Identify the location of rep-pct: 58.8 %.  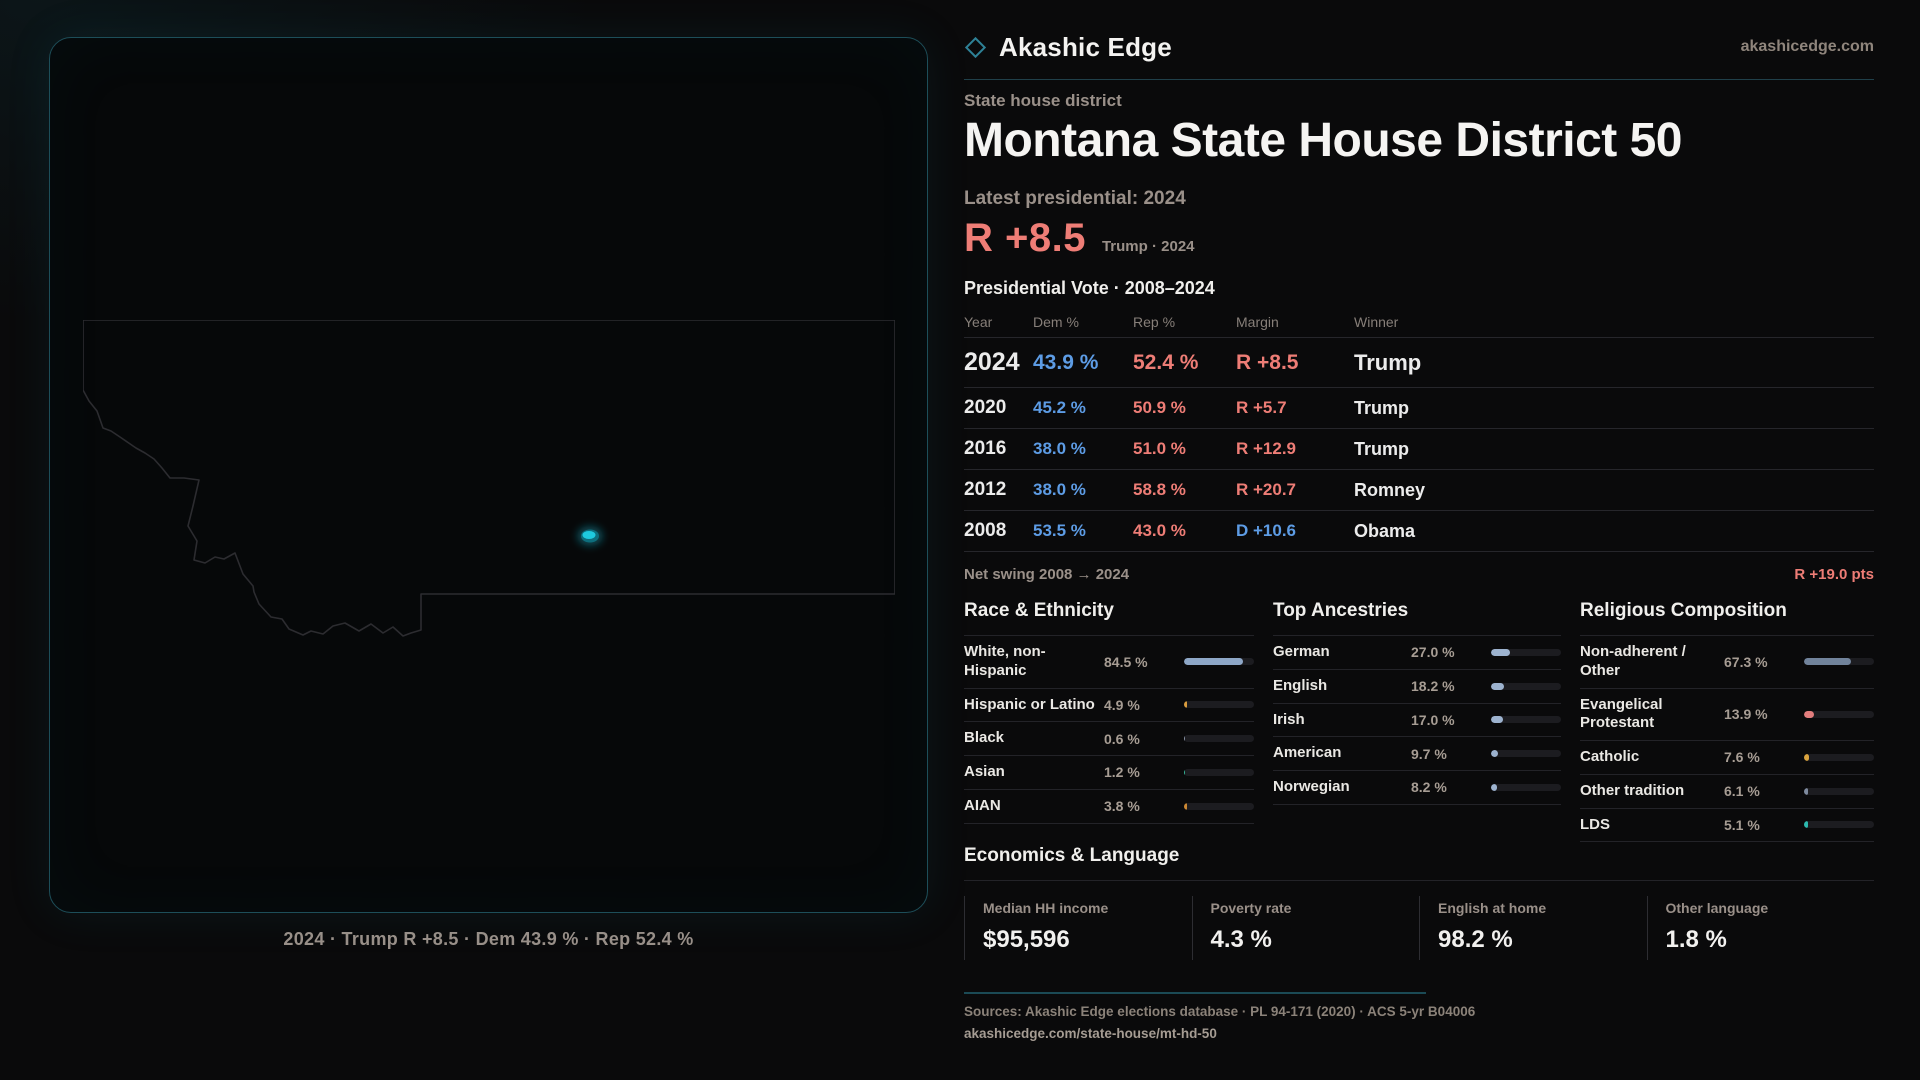
(1159, 489).